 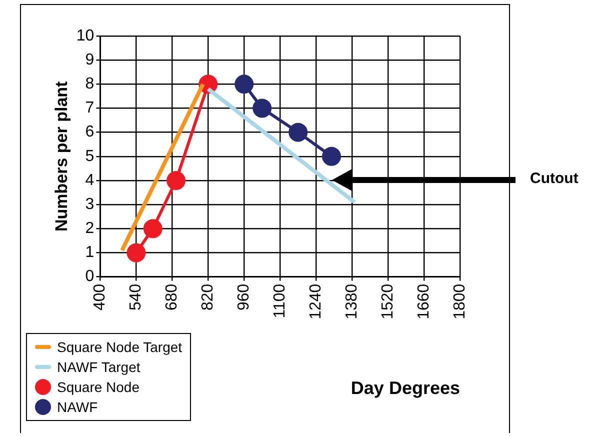 What do you see at coordinates (387, 302) in the screenshot?
I see `x-tick-label: 1520` at bounding box center [387, 302].